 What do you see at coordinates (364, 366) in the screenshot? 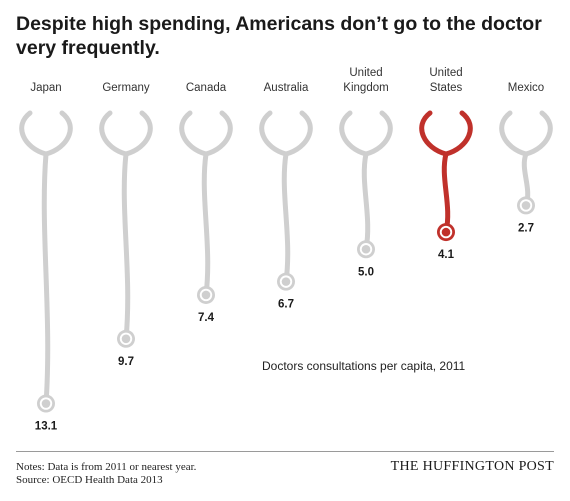
I see `axis-caption: Doctors consultations per capita, 2011` at bounding box center [364, 366].